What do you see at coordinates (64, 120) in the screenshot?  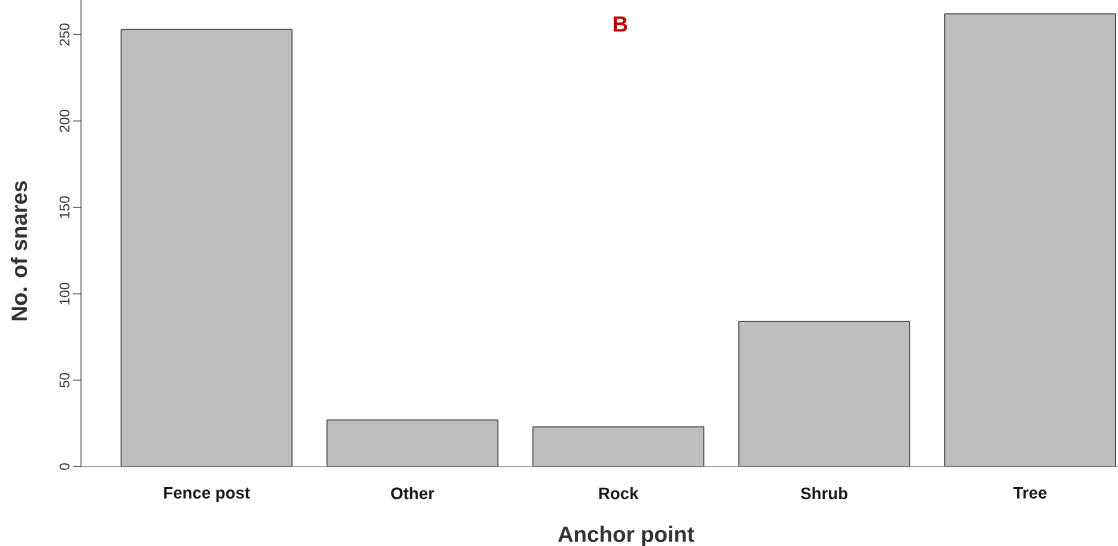 I see `y-tick-label: 200` at bounding box center [64, 120].